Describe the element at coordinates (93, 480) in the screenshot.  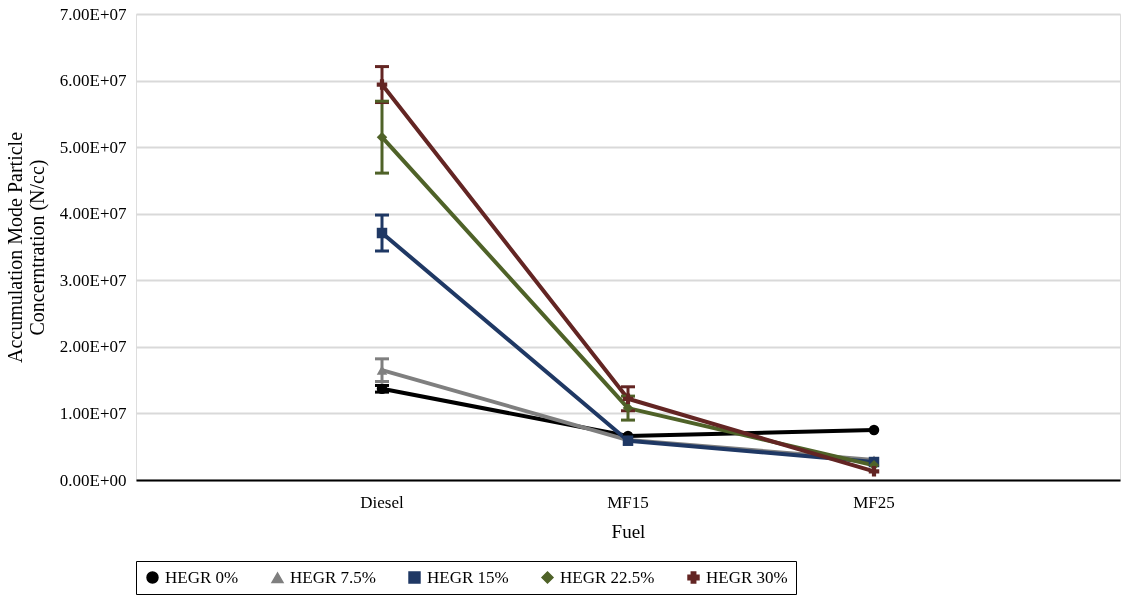
I see `y-tick-label: 0.00E+00` at that location.